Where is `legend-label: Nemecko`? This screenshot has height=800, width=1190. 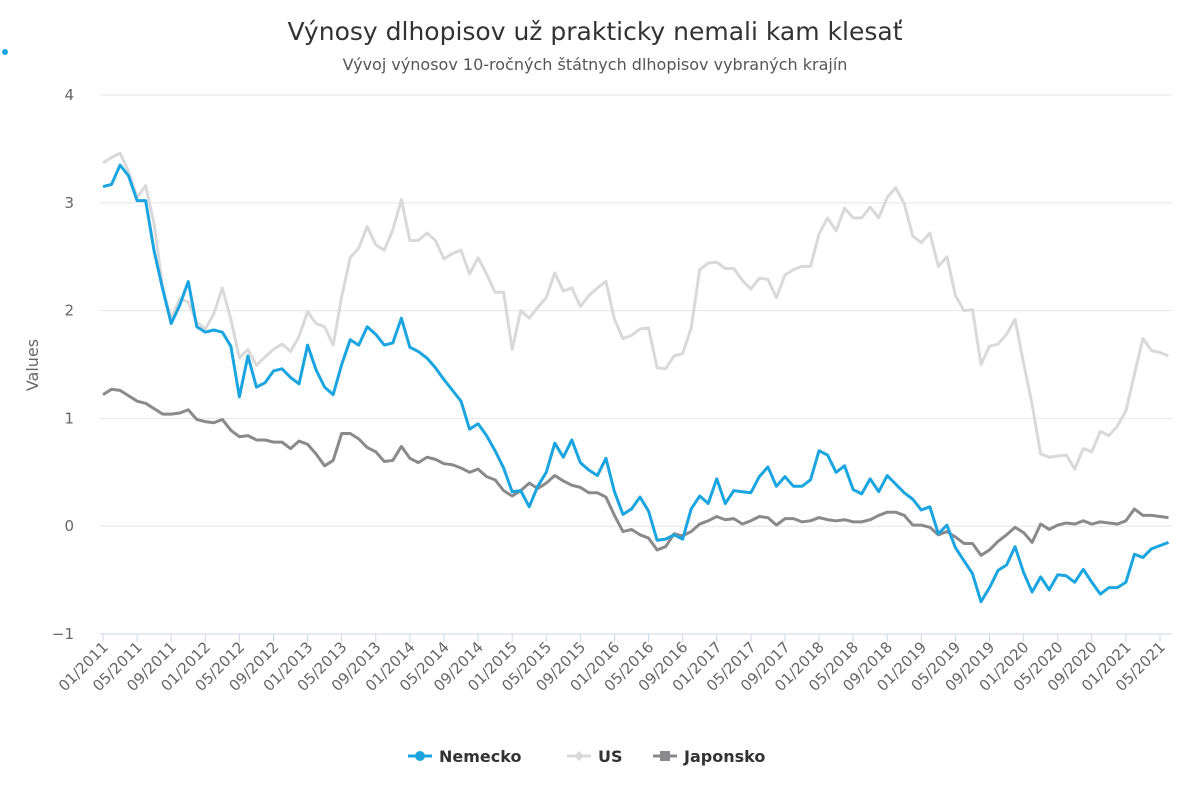
legend-label: Nemecko is located at coordinates (480, 756).